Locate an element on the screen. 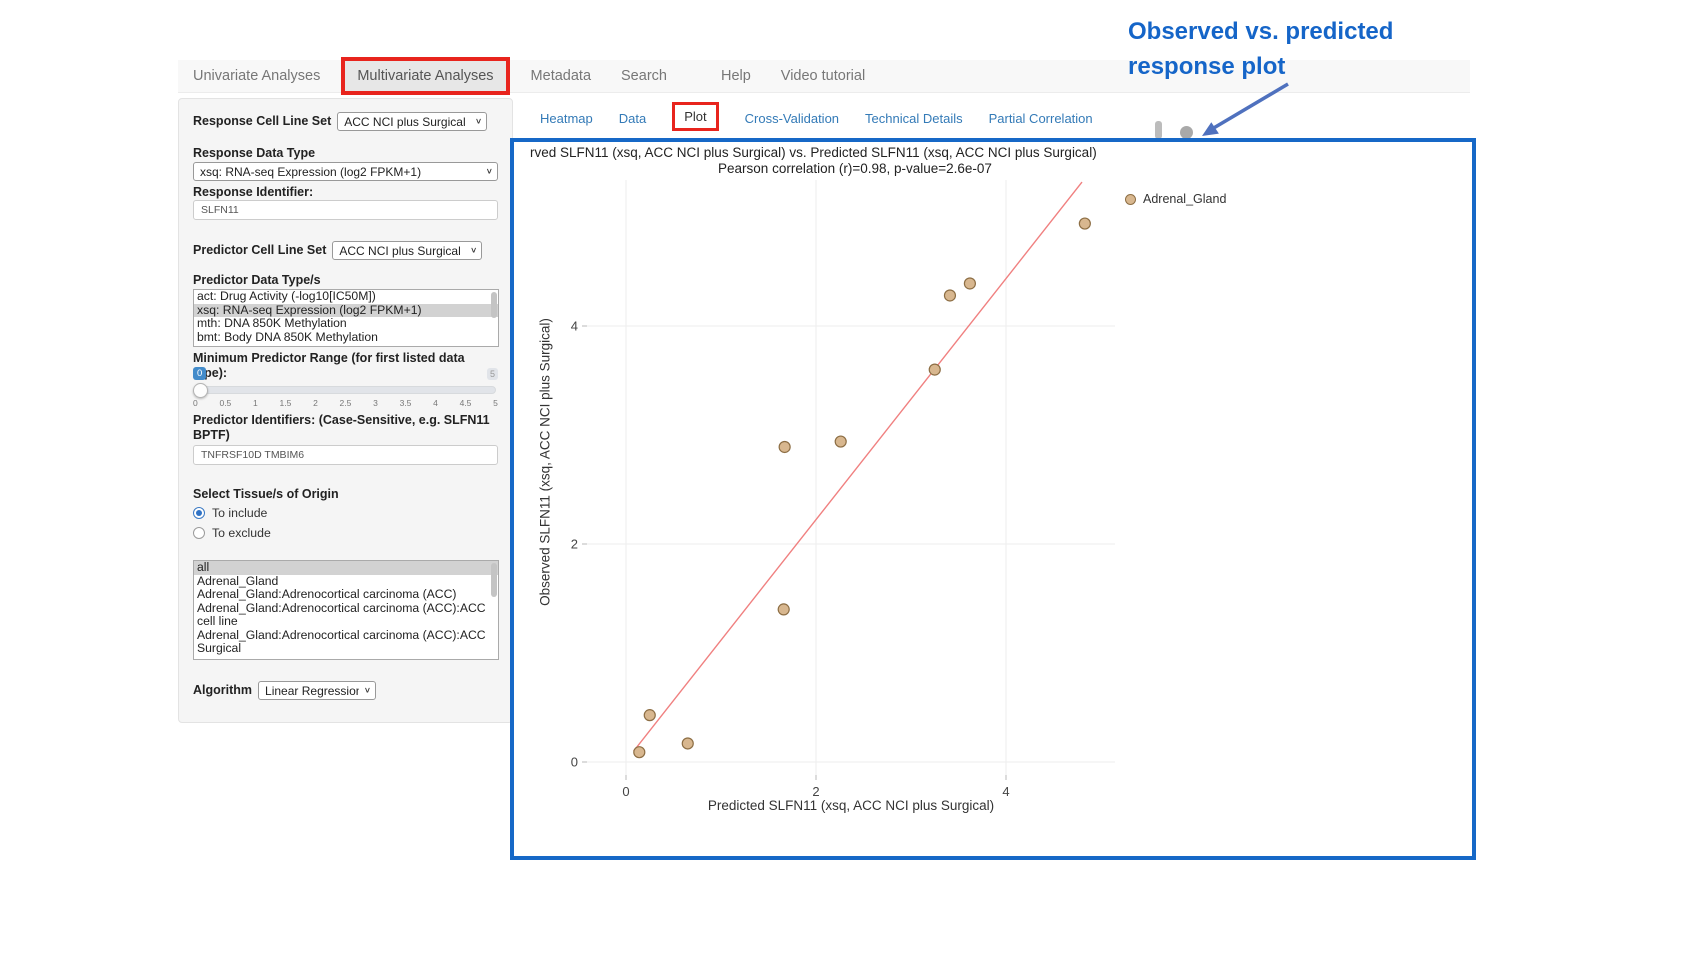  predictor-cell-line-set-value: ACC NCI plus Surgical is located at coordinates (400, 250).